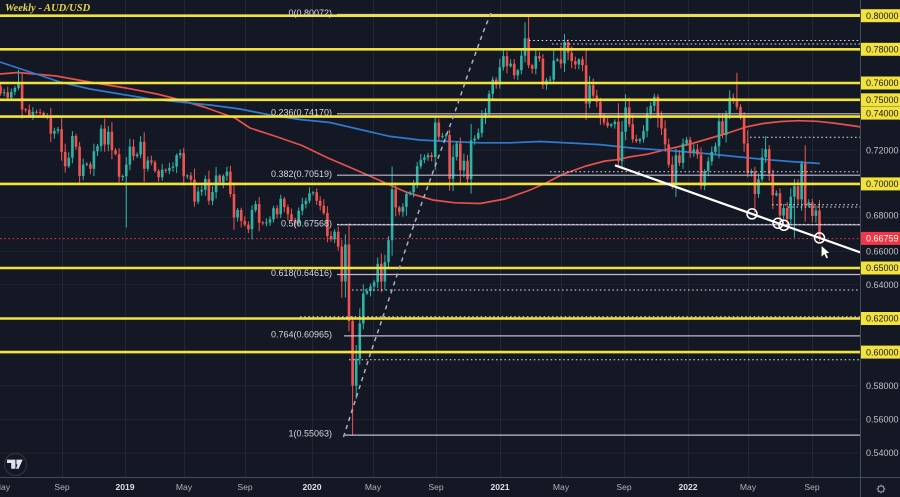 Image resolution: width=900 pixels, height=497 pixels. I want to click on svg-text: 0.76000, so click(882, 83).